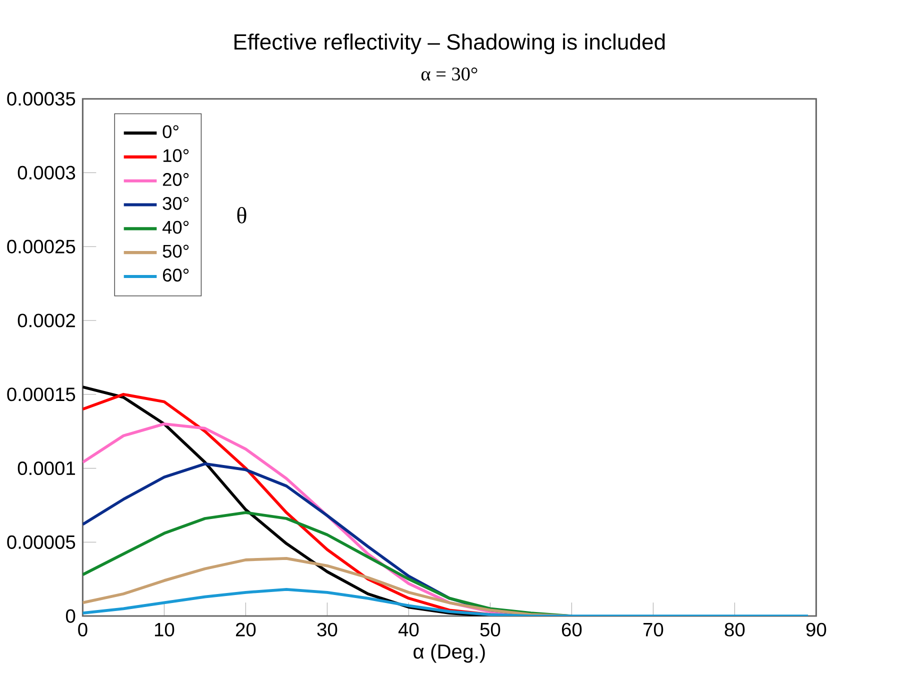  What do you see at coordinates (241, 215) in the screenshot?
I see `annotation: θ` at bounding box center [241, 215].